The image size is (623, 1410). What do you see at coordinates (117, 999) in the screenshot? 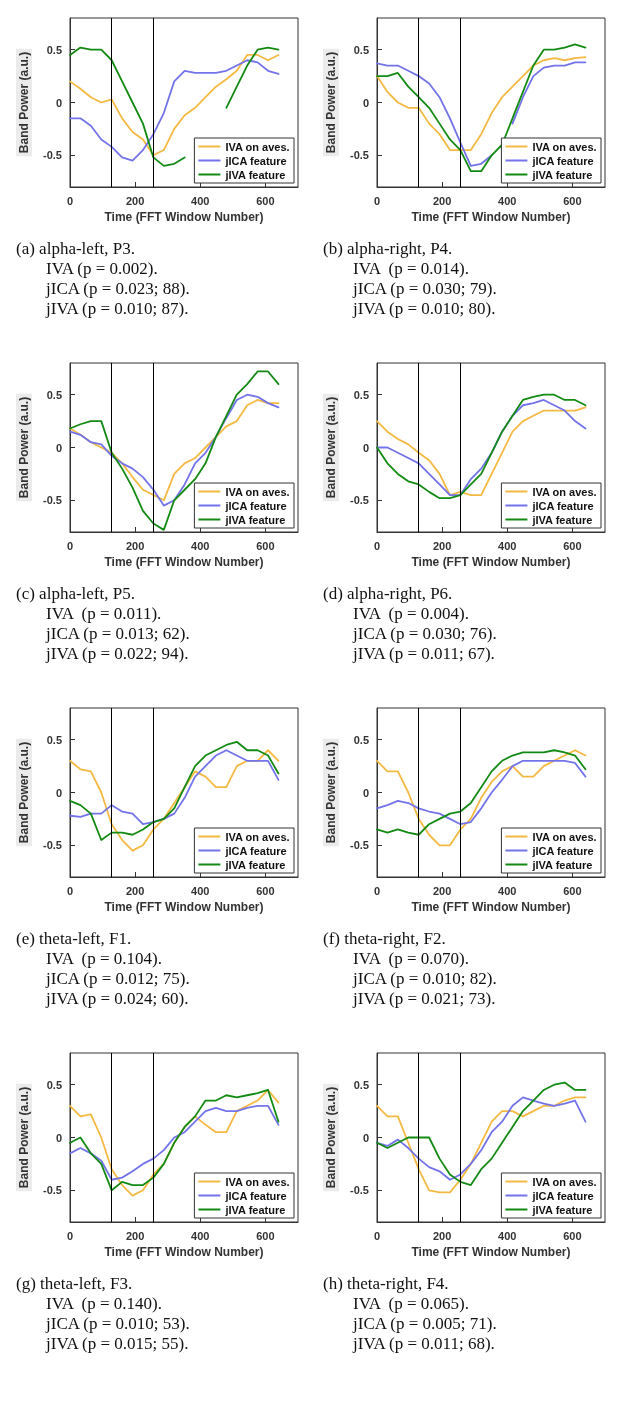
I see `text: jIVA (p = 0.024; 60).` at bounding box center [117, 999].